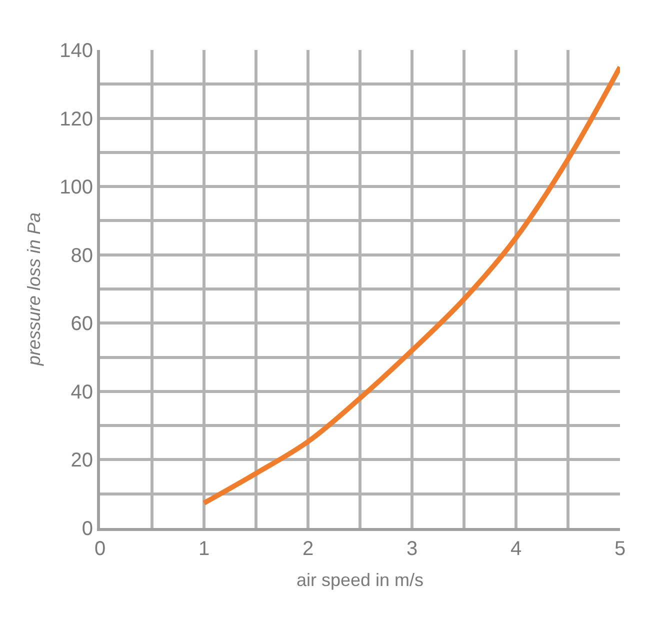 Image resolution: width=655 pixels, height=618 pixels. Describe the element at coordinates (76, 51) in the screenshot. I see `y-tick-label: 140` at that location.